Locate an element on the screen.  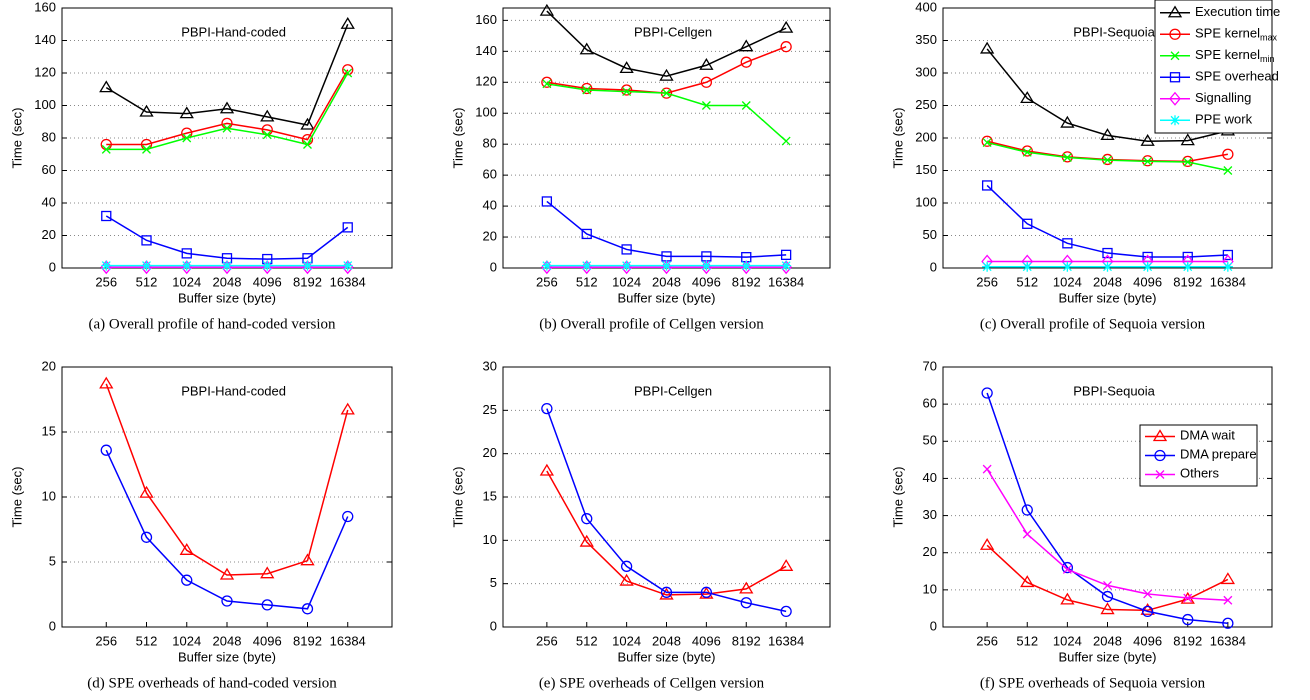
legend-label: Signalling is located at coordinates (1223, 97).